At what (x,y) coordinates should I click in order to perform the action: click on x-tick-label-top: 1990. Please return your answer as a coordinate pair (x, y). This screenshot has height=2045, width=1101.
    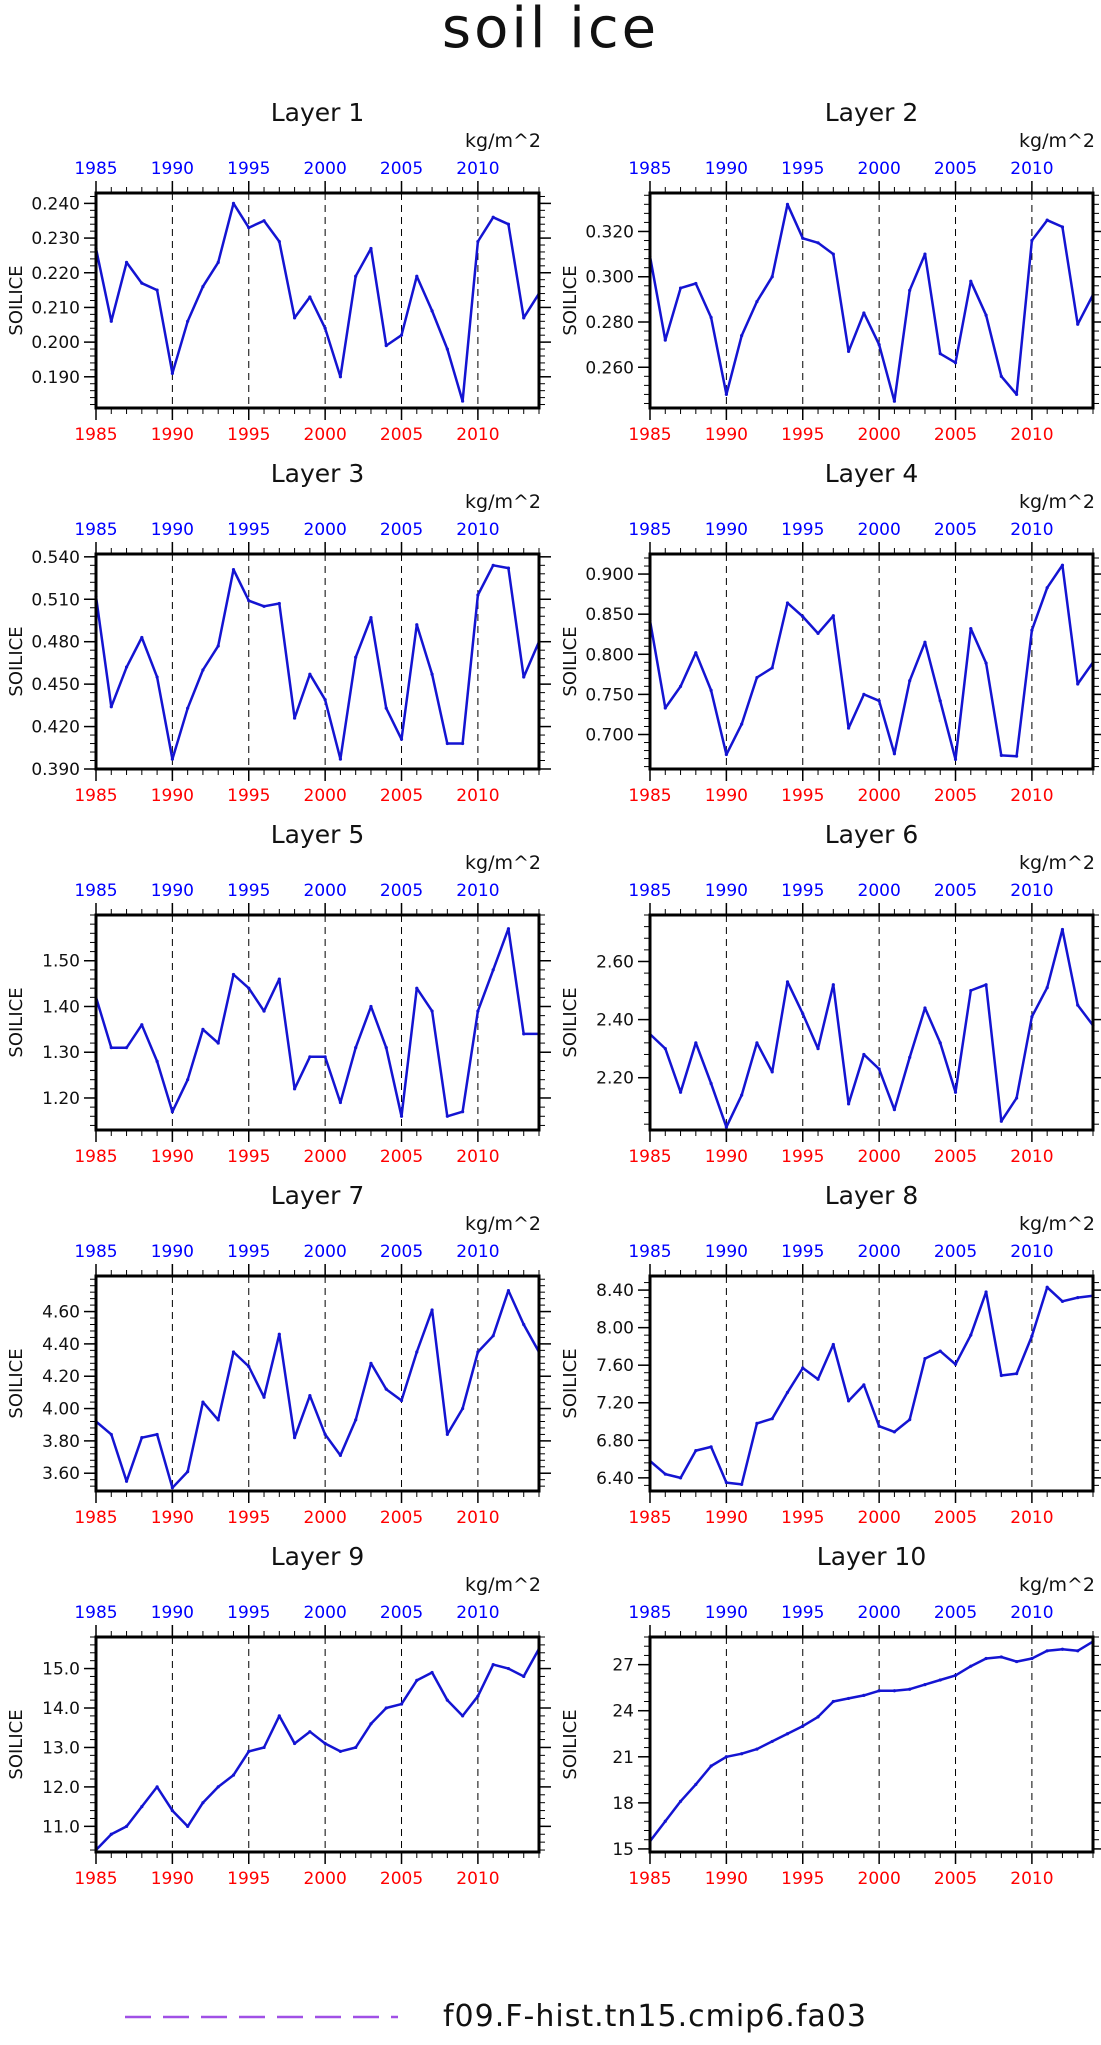
    Looking at the image, I should click on (726, 1613).